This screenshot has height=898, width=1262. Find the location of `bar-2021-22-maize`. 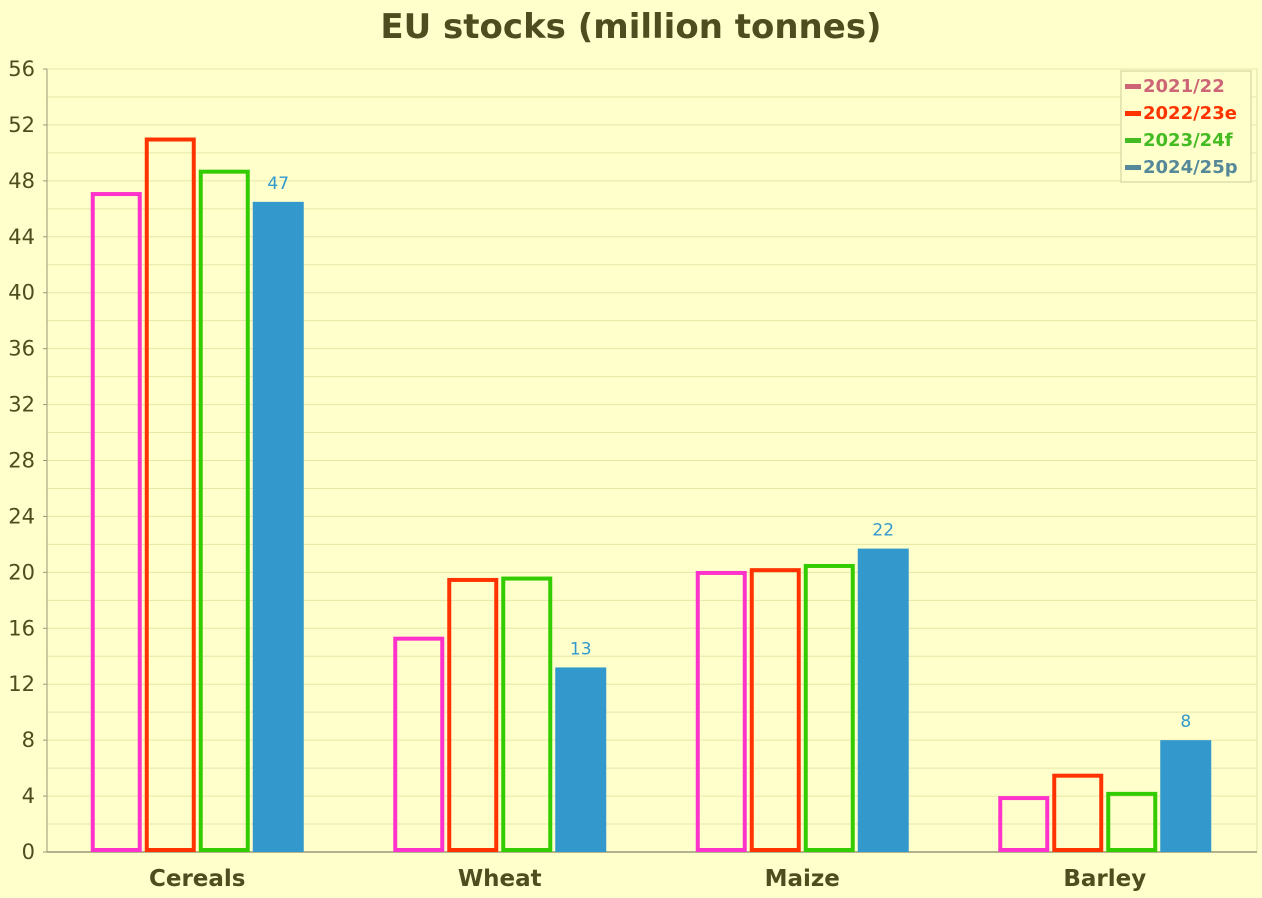

bar-2021-22-maize is located at coordinates (721, 711).